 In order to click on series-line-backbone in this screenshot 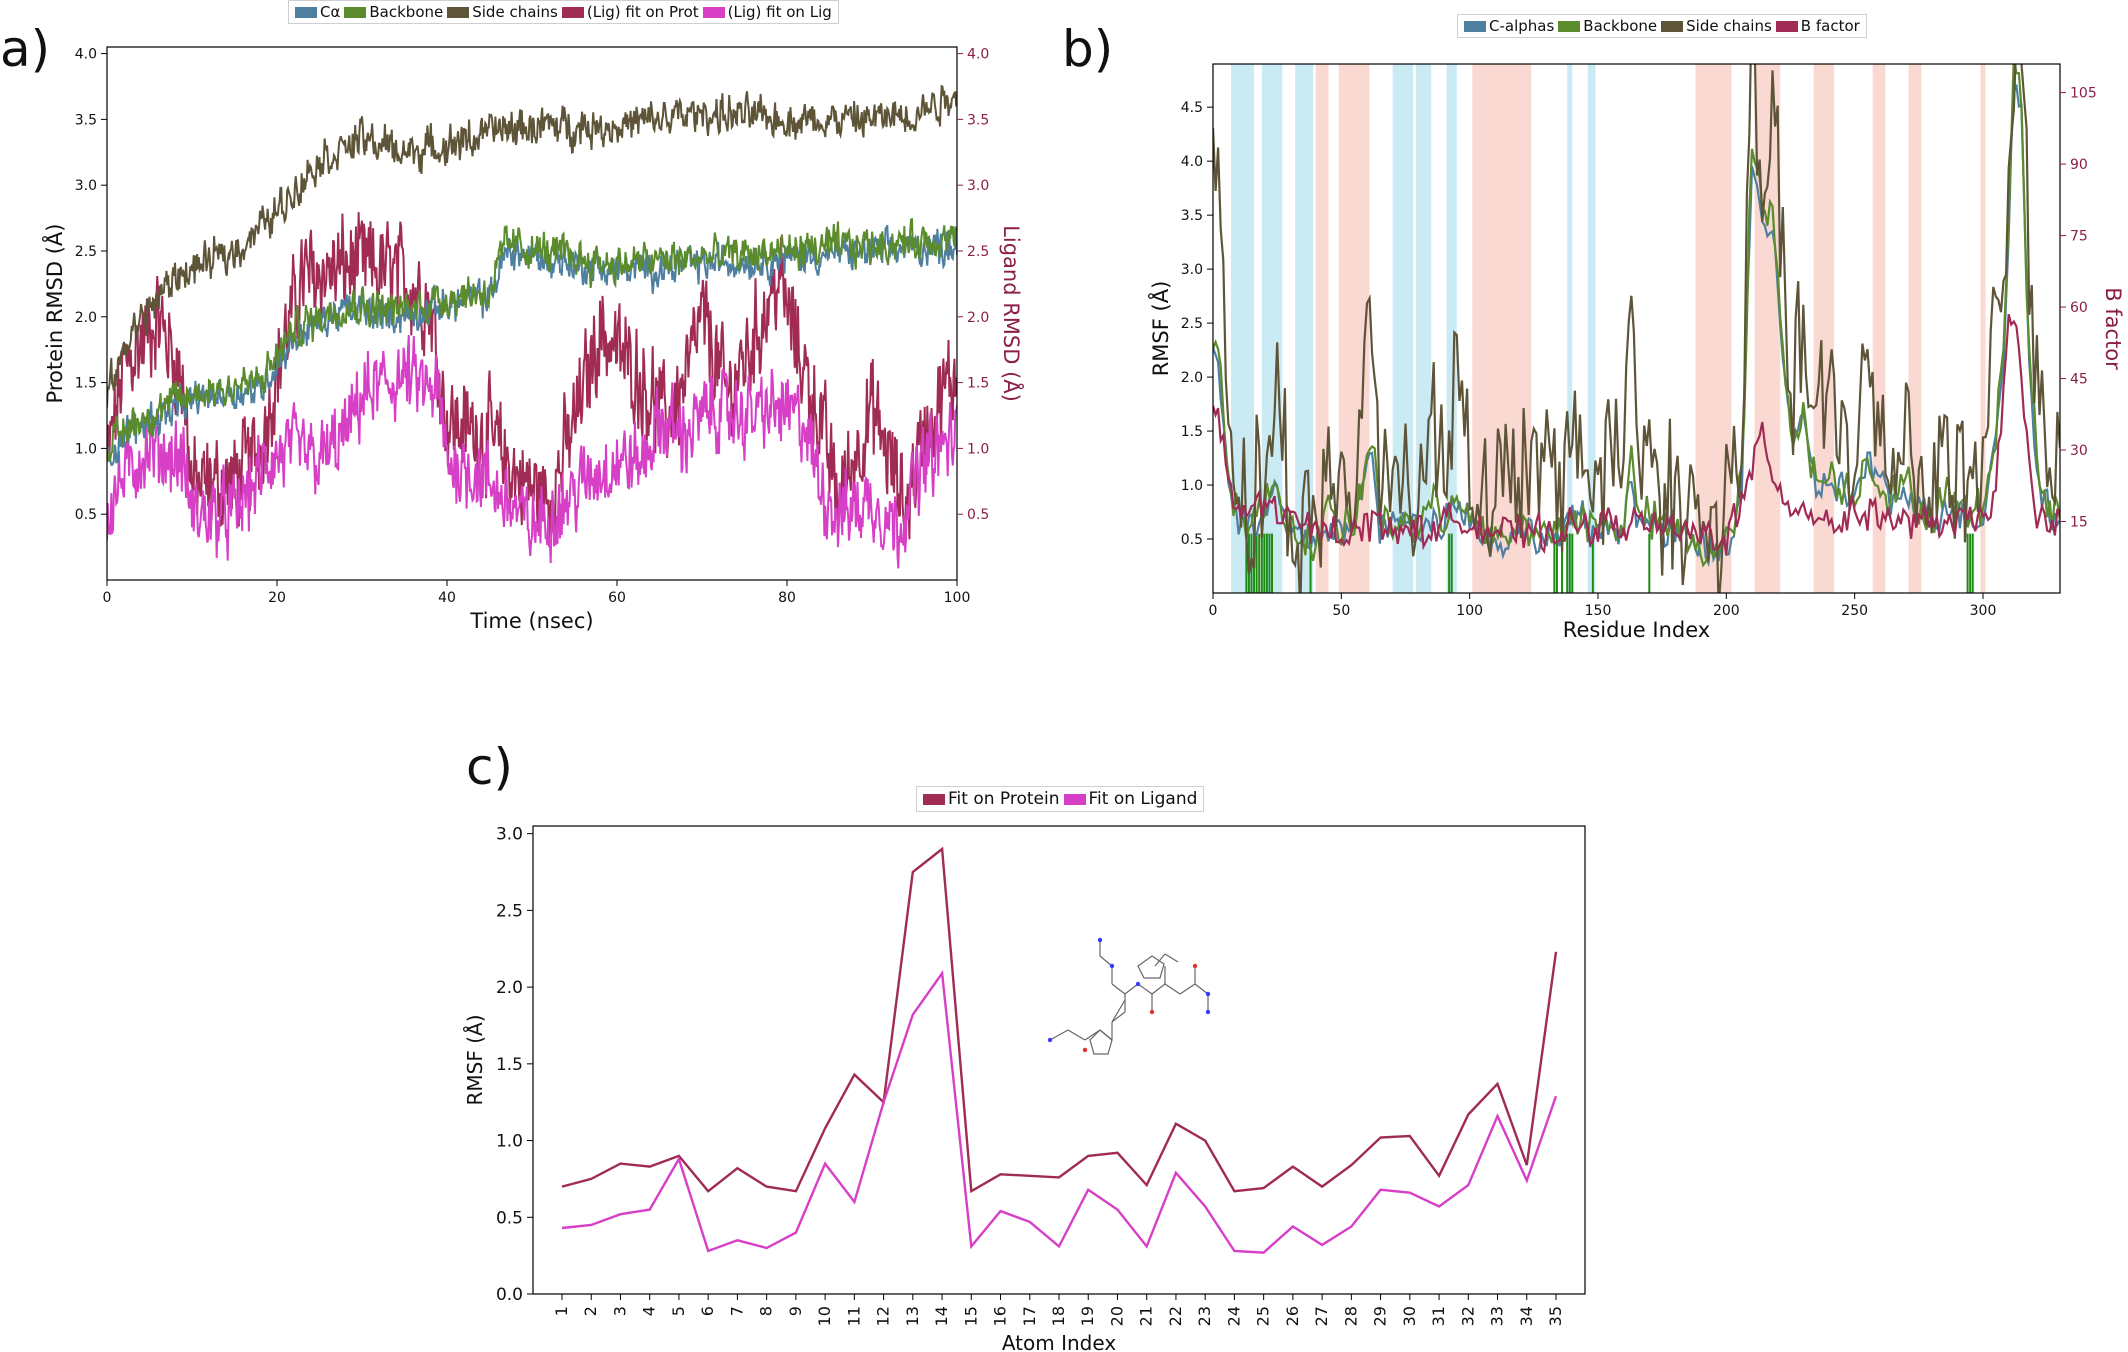, I will do `click(532, 339)`.